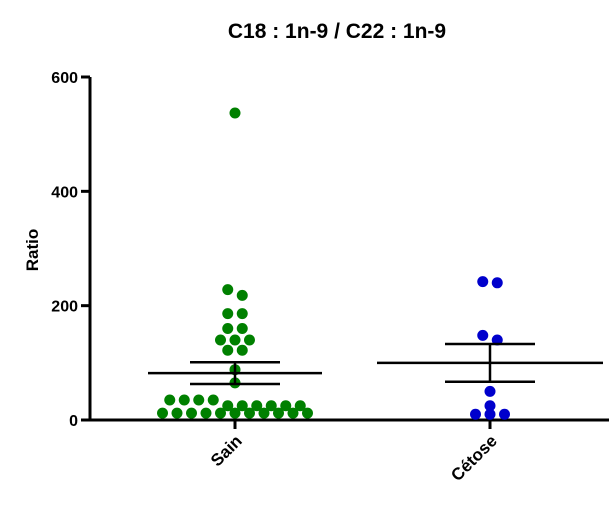 The height and width of the screenshot is (511, 609). What do you see at coordinates (64, 78) in the screenshot?
I see `y-tick-label: 600` at bounding box center [64, 78].